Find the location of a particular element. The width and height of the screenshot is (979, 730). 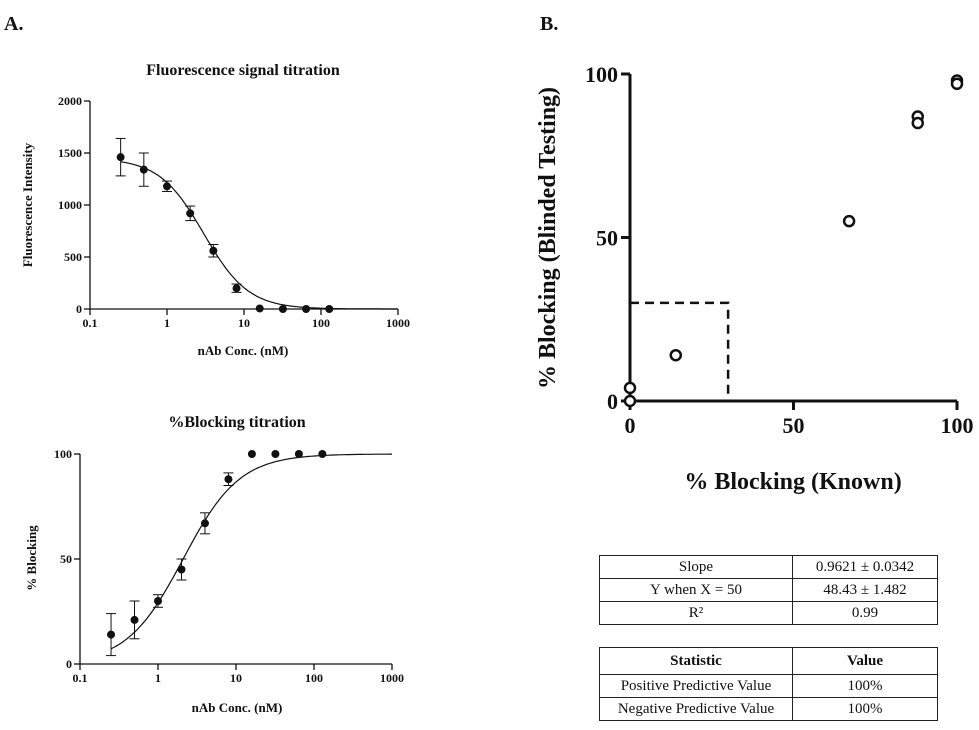

chart1-ytick-label: 2000 is located at coordinates (70, 101).